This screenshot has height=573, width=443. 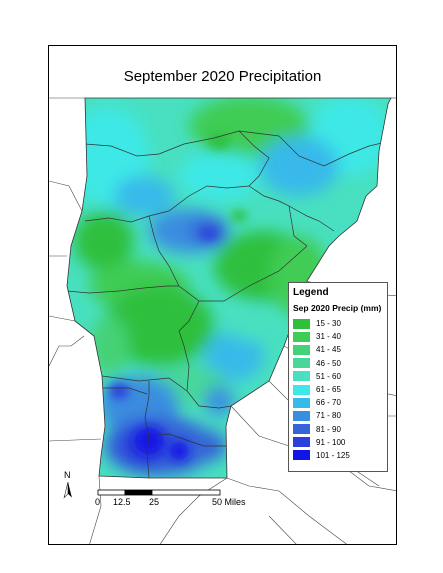 I want to click on scale-tick-25: 25, so click(x=154, y=502).